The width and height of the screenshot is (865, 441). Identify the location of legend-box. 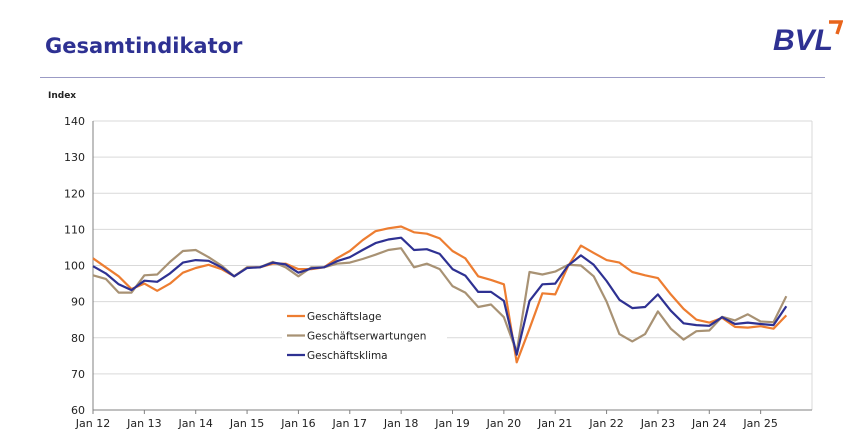
(364, 334).